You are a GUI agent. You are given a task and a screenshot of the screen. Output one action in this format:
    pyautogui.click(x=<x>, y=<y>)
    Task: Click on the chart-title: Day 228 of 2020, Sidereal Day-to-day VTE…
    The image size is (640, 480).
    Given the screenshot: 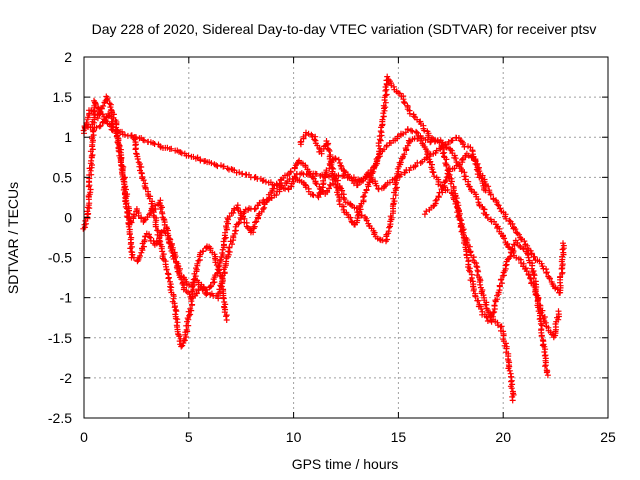 What is the action you would take?
    pyautogui.click(x=344, y=29)
    